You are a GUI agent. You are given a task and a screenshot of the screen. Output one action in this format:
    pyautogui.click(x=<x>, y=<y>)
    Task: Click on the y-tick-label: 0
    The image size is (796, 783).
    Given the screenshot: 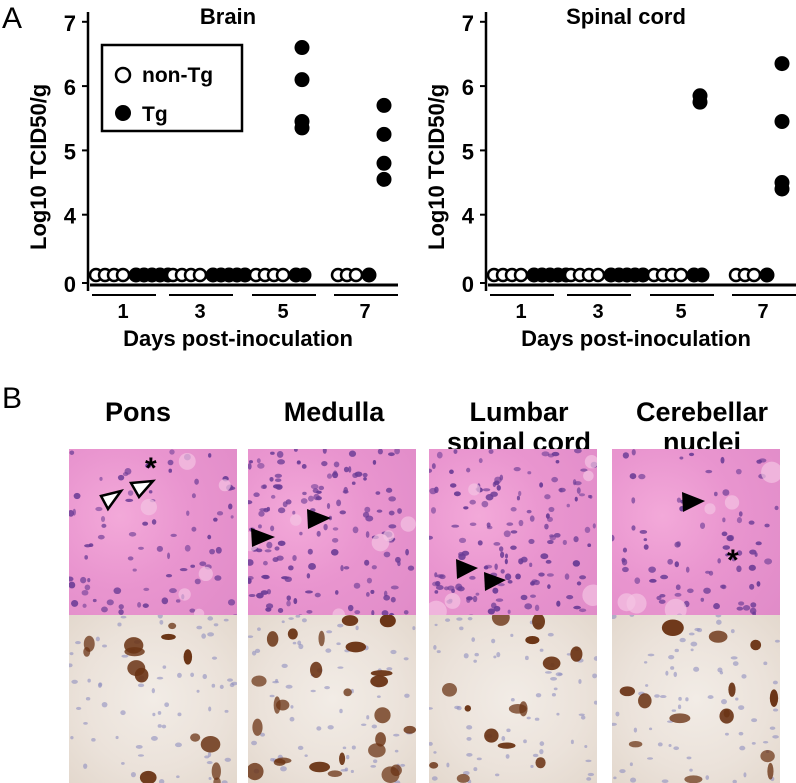 What is the action you would take?
    pyautogui.click(x=70, y=284)
    